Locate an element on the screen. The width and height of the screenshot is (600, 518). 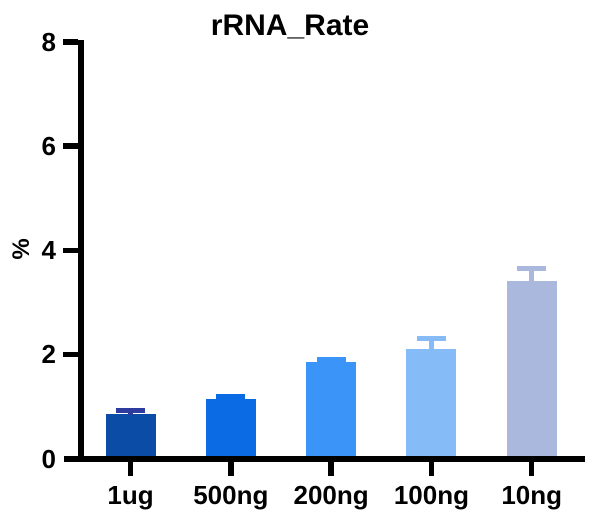
y-tick-label: 0 is located at coordinates (48, 458).